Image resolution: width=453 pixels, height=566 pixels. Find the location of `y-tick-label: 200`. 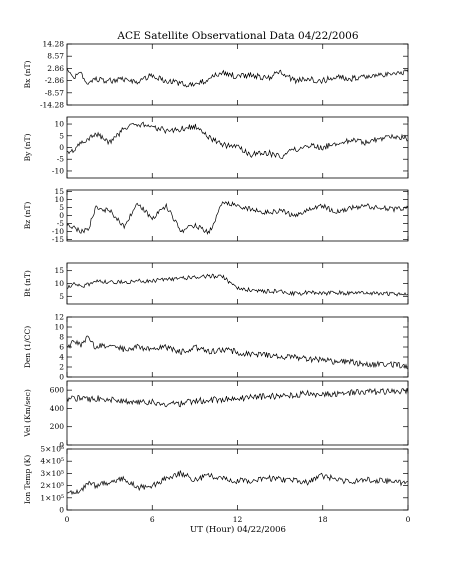

y-tick-label: 200 is located at coordinates (57, 426).